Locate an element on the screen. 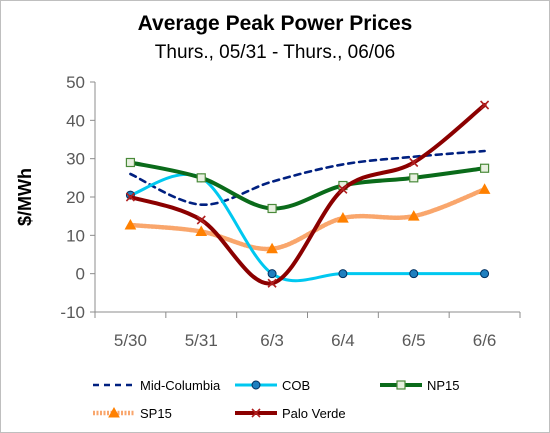 This screenshot has width=550, height=433. legend-item-cob: COB is located at coordinates (272, 385).